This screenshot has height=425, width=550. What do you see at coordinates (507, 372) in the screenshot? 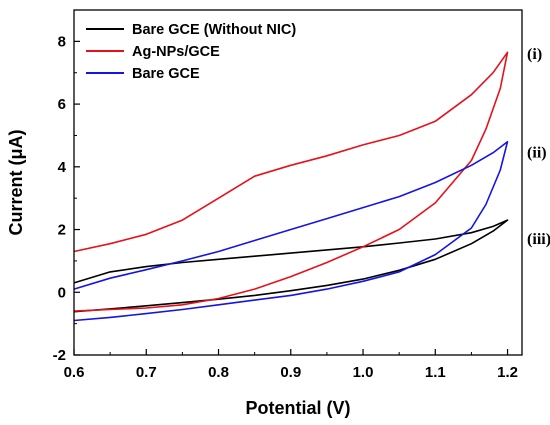
I see `x-tick-label: 1.2` at bounding box center [507, 372].